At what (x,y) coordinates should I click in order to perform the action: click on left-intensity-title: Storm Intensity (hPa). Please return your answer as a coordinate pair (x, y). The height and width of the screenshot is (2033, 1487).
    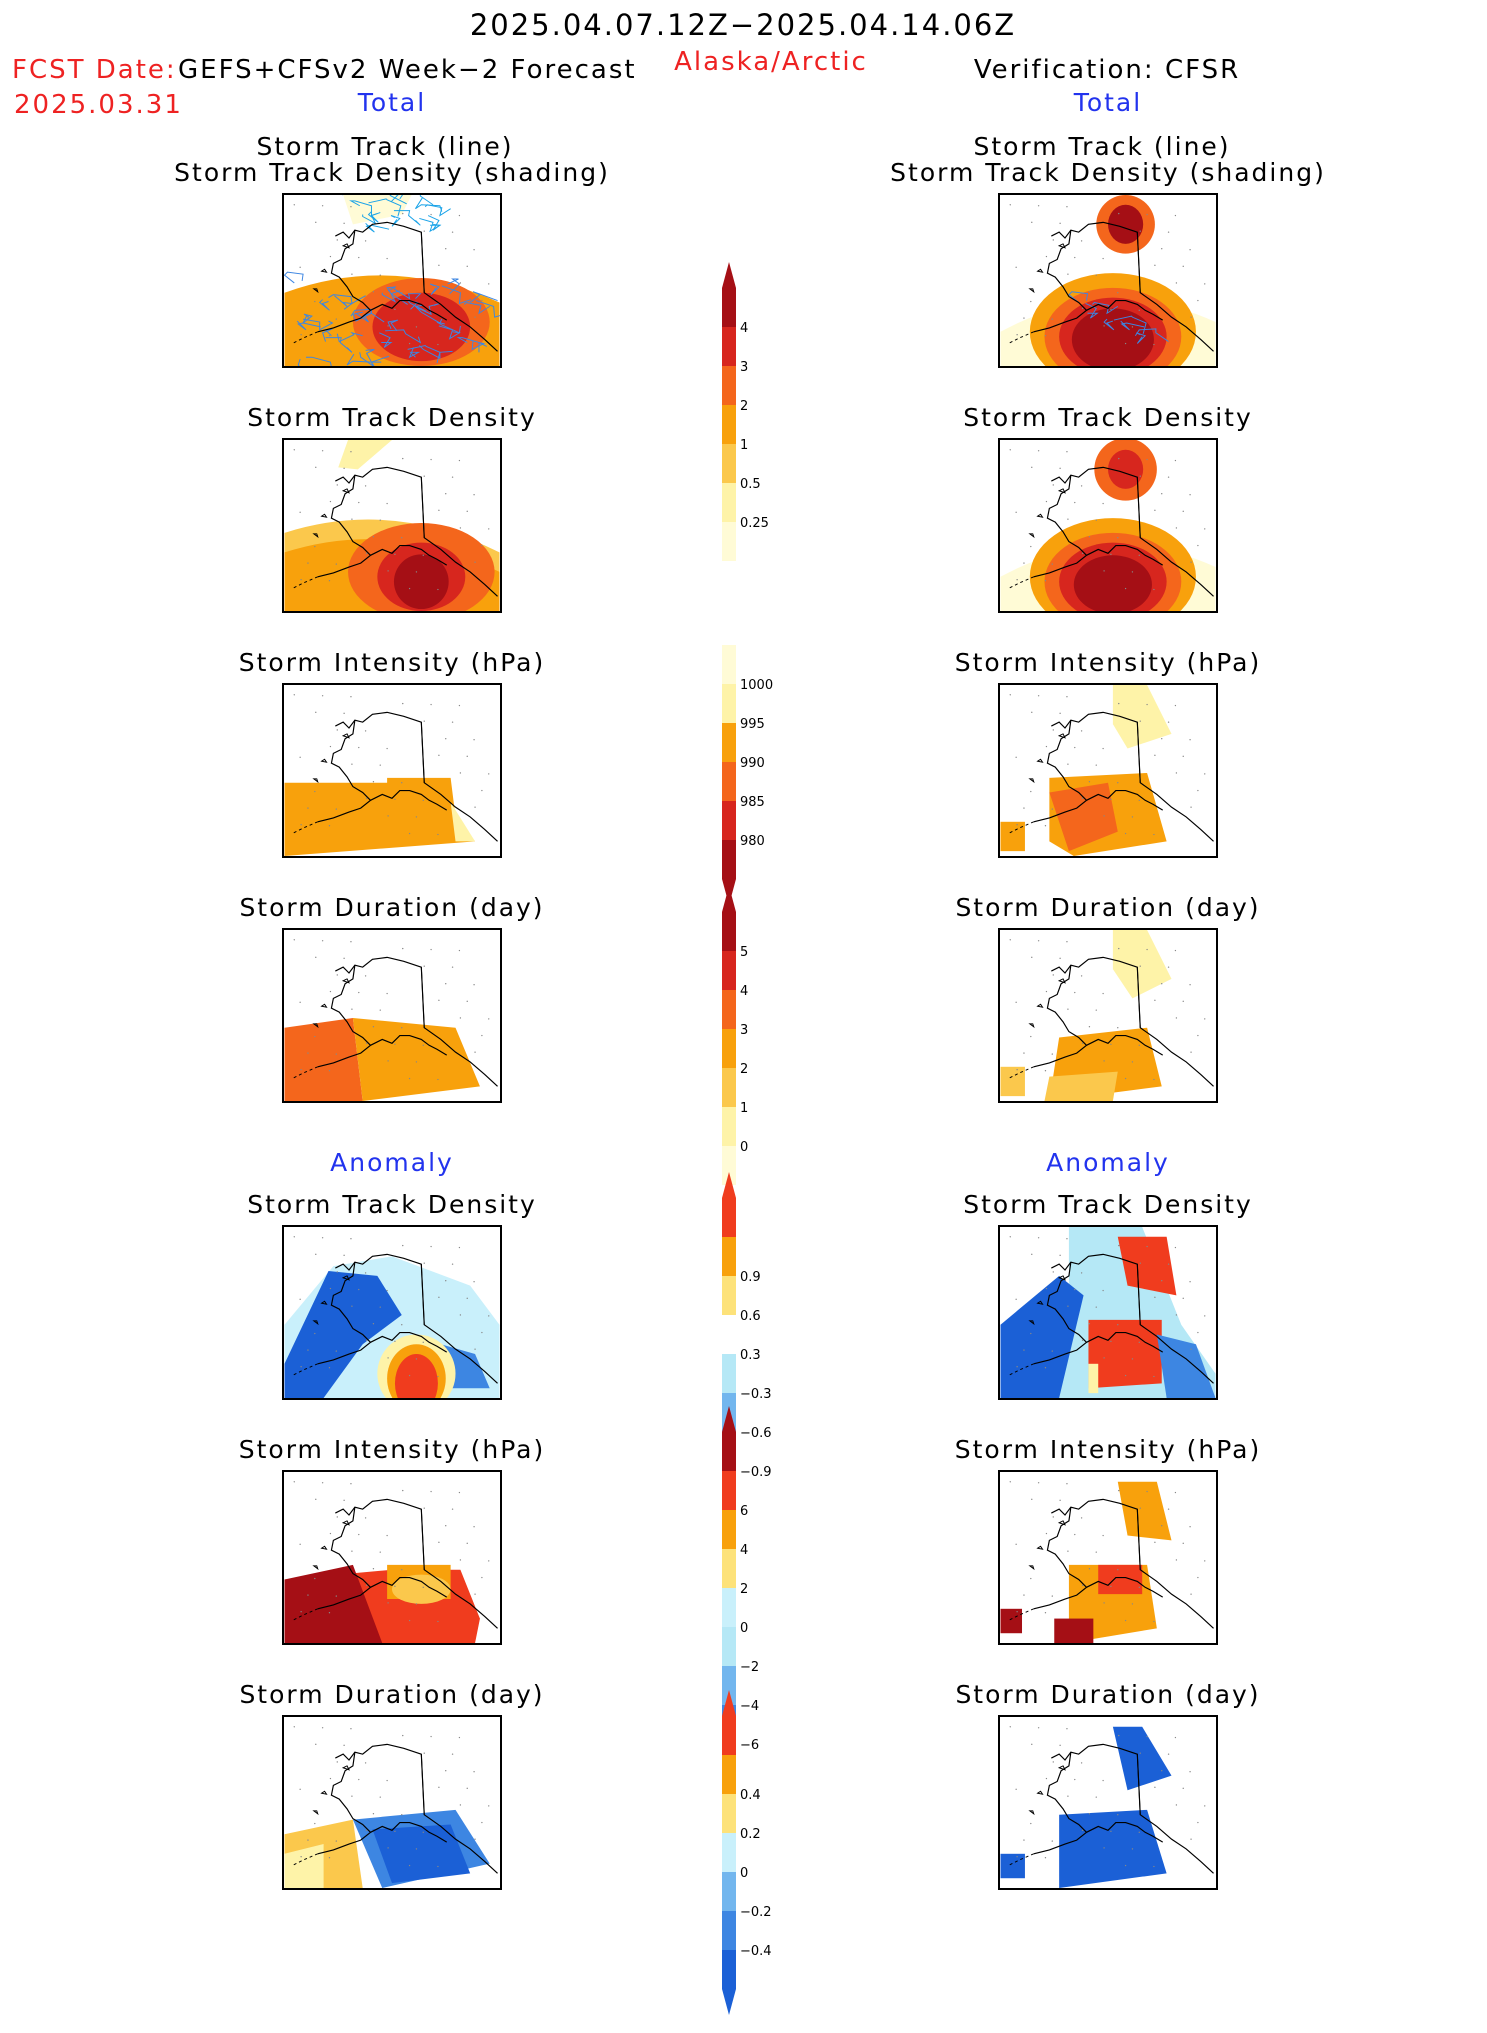
    Looking at the image, I should click on (392, 662).